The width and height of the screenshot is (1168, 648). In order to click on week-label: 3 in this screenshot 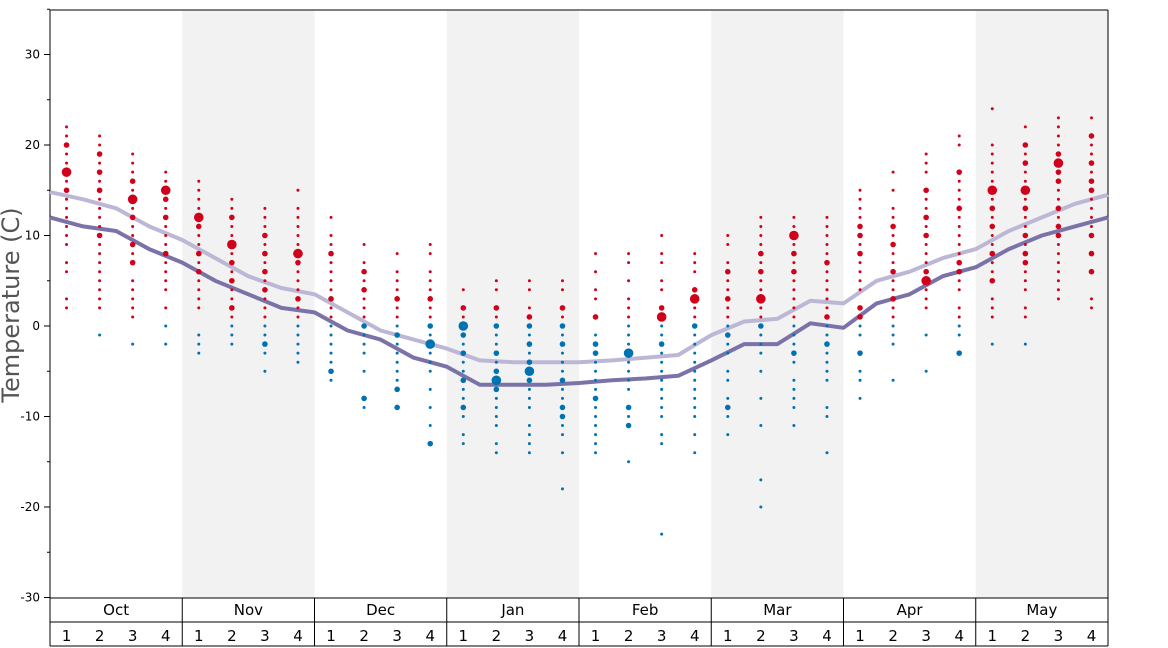, I will do `click(794, 636)`.